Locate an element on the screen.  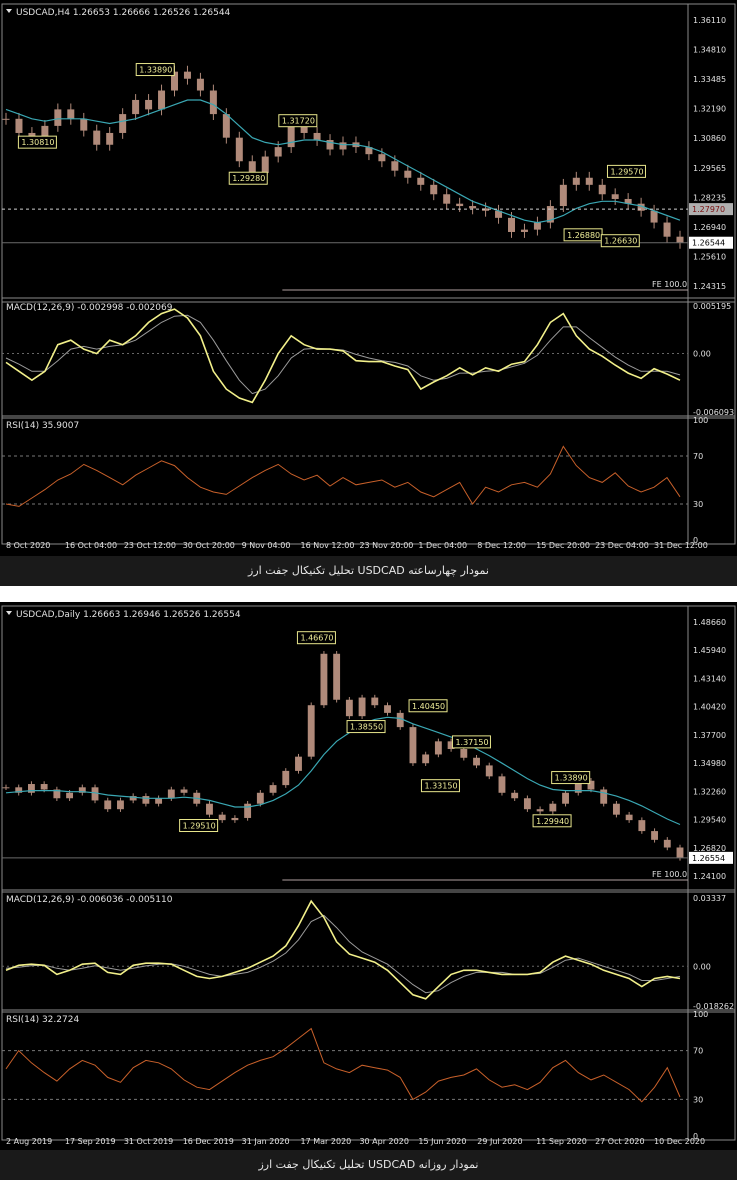
macd-y-tick: -0.006093 is located at coordinates (713, 412).